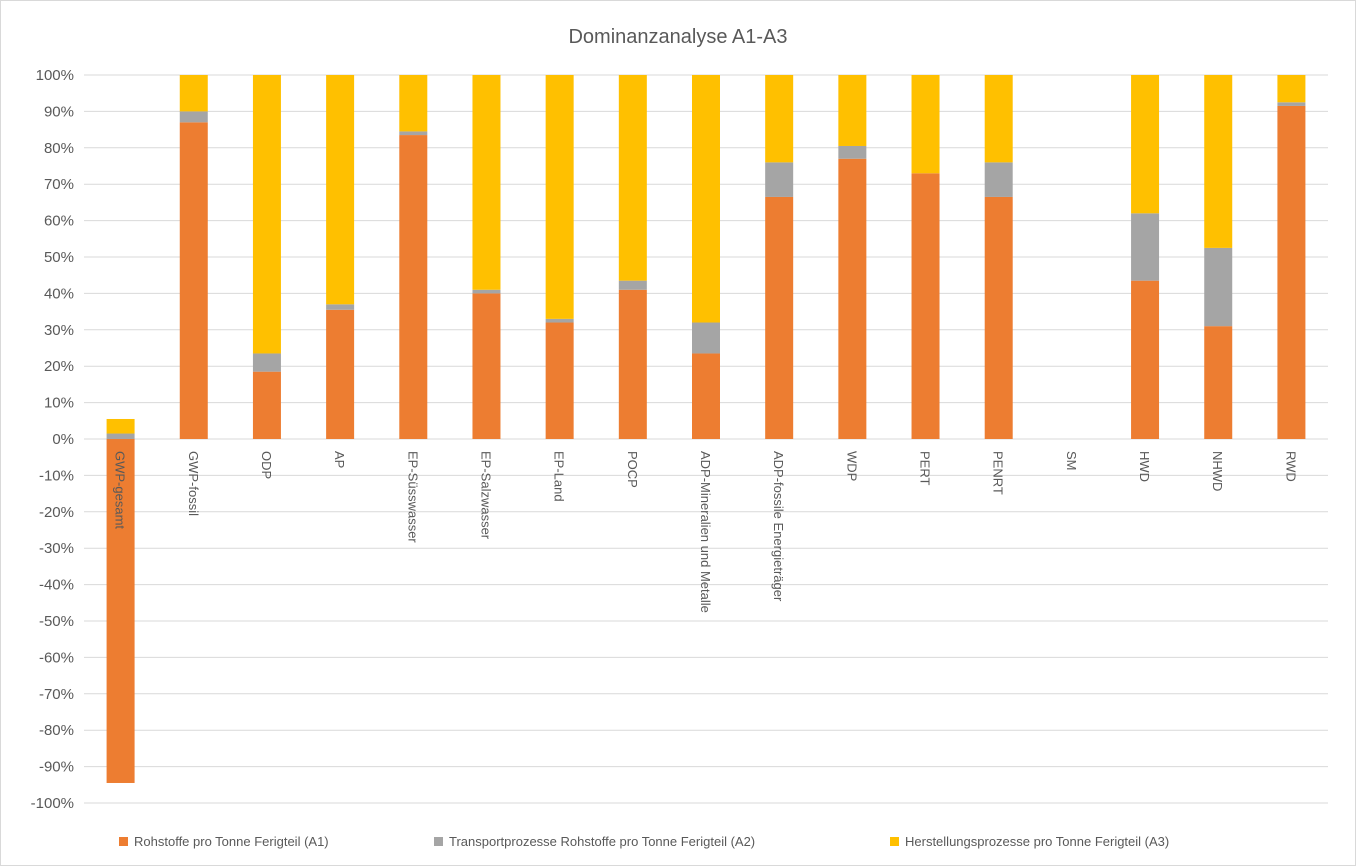 This screenshot has height=866, width=1356. What do you see at coordinates (485, 495) in the screenshot?
I see `category-label: EP-Salzwasser` at bounding box center [485, 495].